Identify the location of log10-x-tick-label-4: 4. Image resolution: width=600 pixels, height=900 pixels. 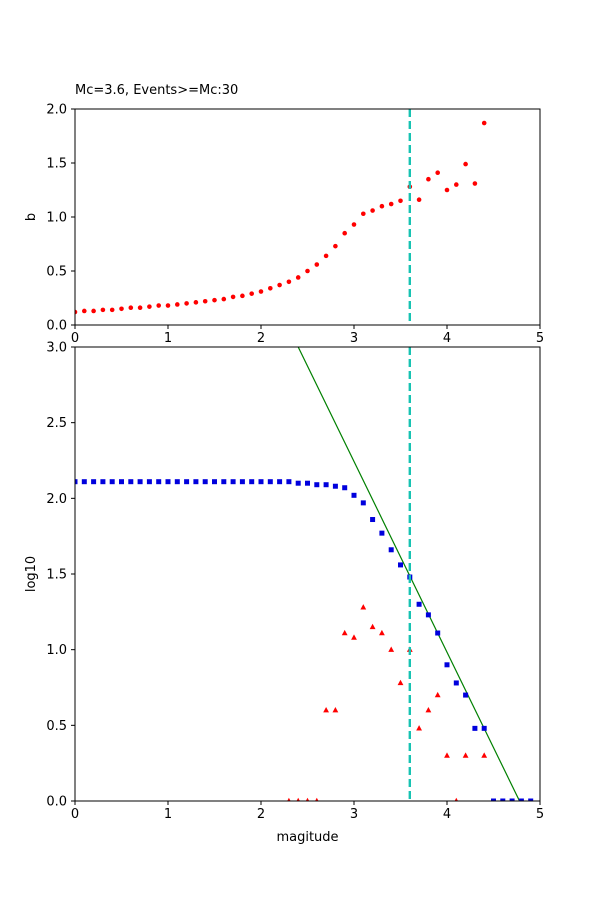
(447, 814).